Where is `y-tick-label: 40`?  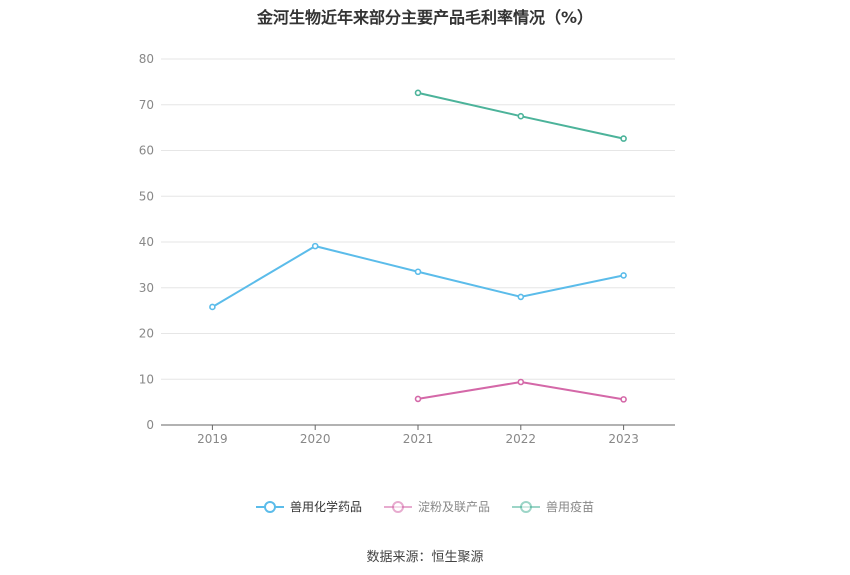 y-tick-label: 40 is located at coordinates (146, 242).